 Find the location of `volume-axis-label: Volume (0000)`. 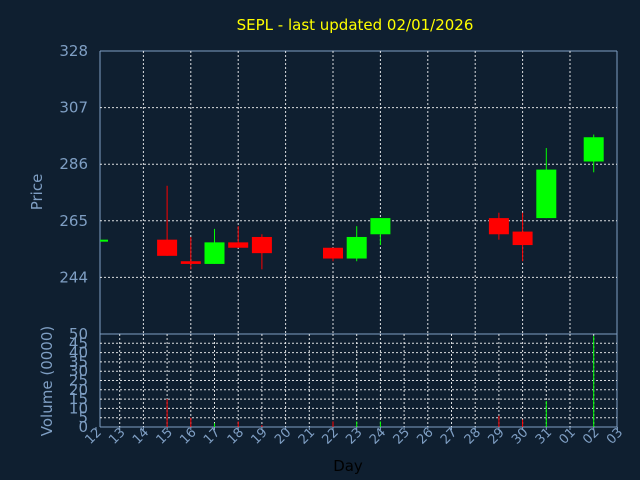

volume-axis-label: Volume (0000) is located at coordinates (47, 381).